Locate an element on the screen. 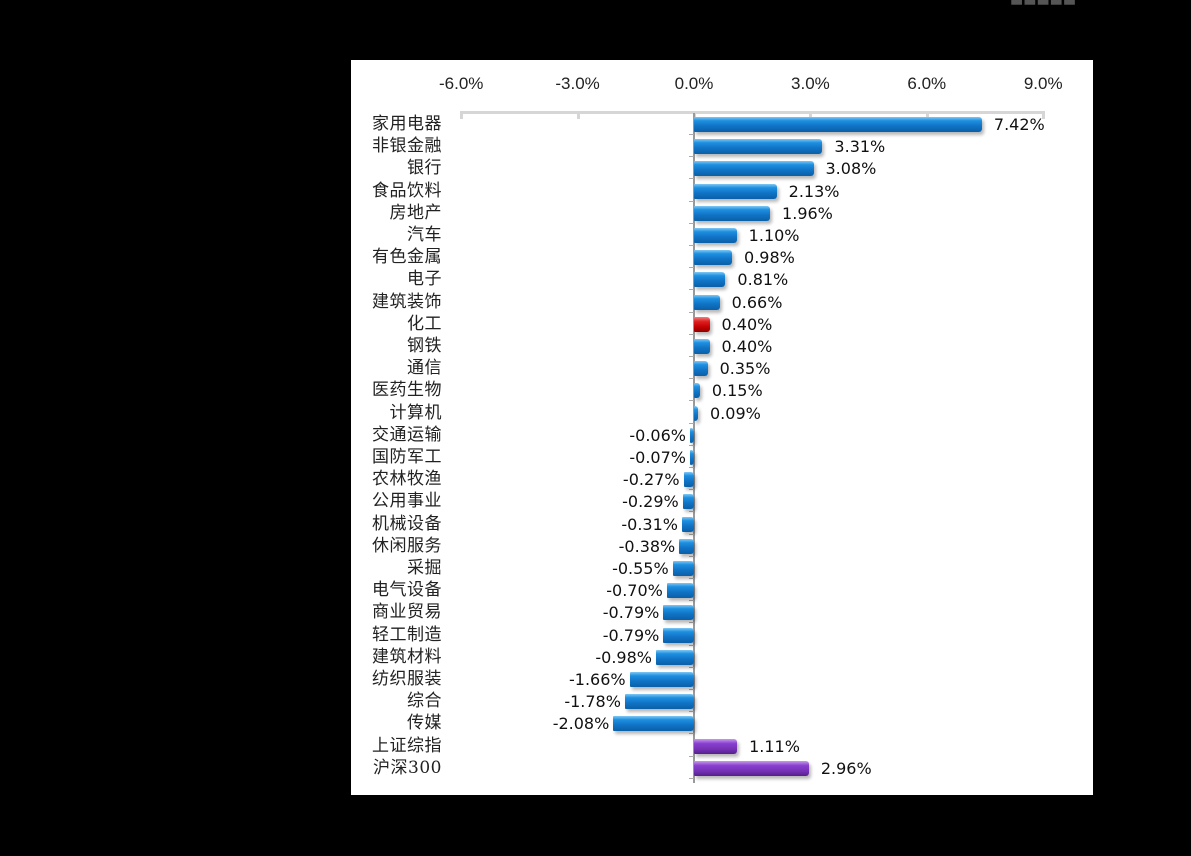  value-label: 1.10% is located at coordinates (774, 235).